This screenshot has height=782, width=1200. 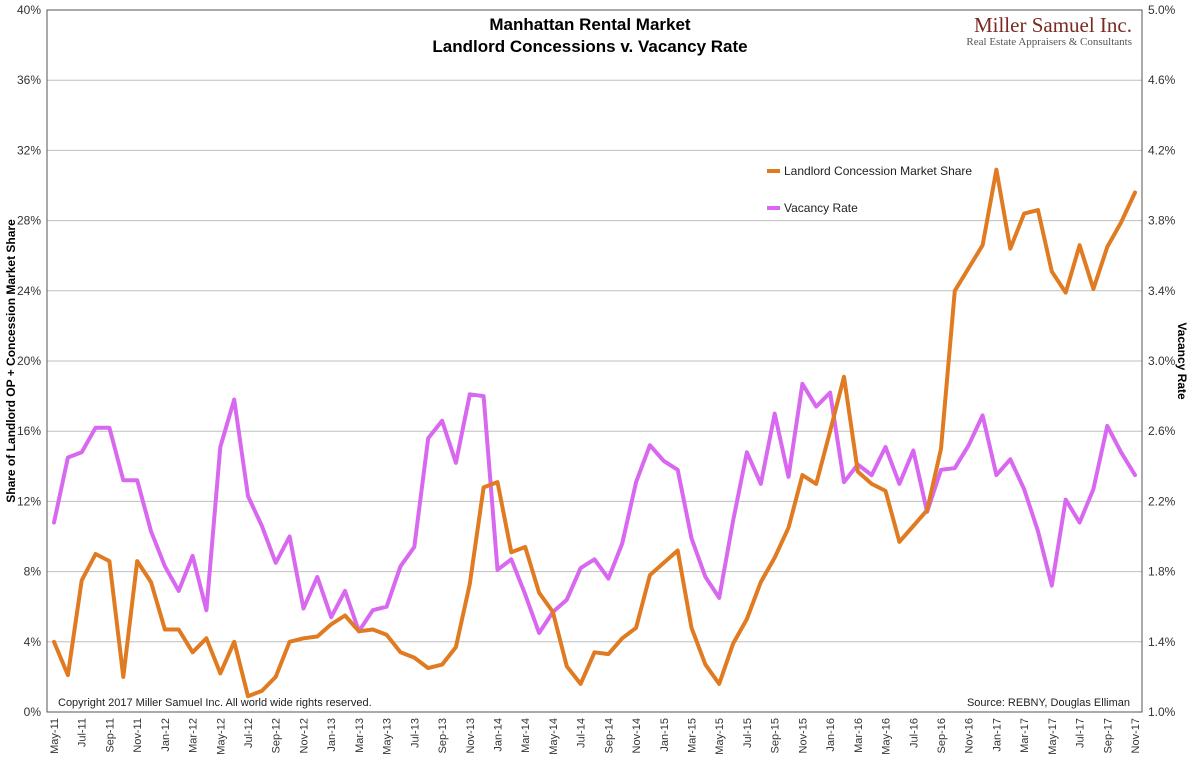 What do you see at coordinates (1162, 572) in the screenshot?
I see `right-tick-label: 1.8%` at bounding box center [1162, 572].